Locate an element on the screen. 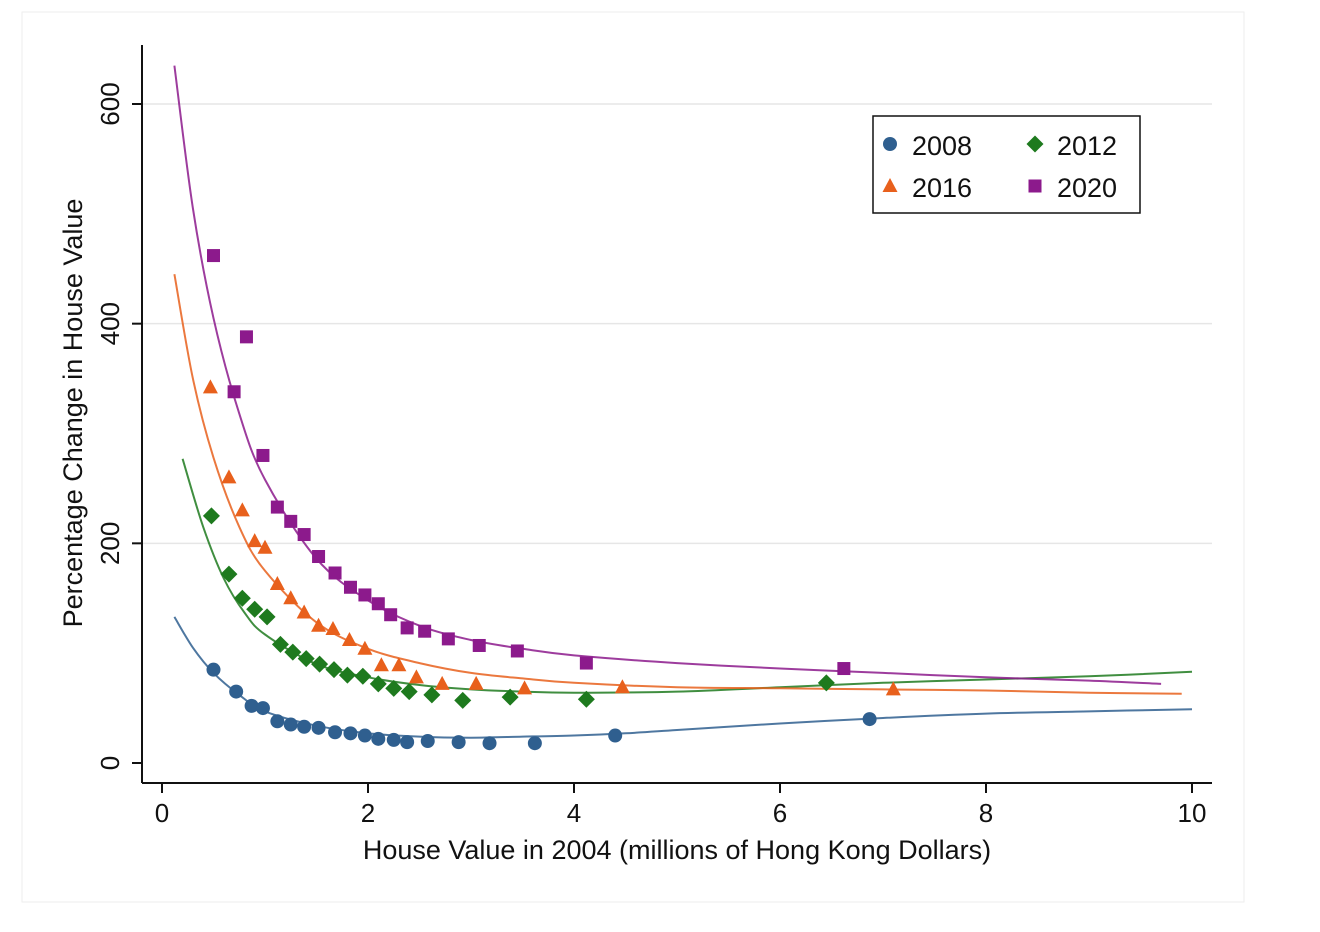 This screenshot has width=1320, height=932. legend-marker-2016 is located at coordinates (890, 185).